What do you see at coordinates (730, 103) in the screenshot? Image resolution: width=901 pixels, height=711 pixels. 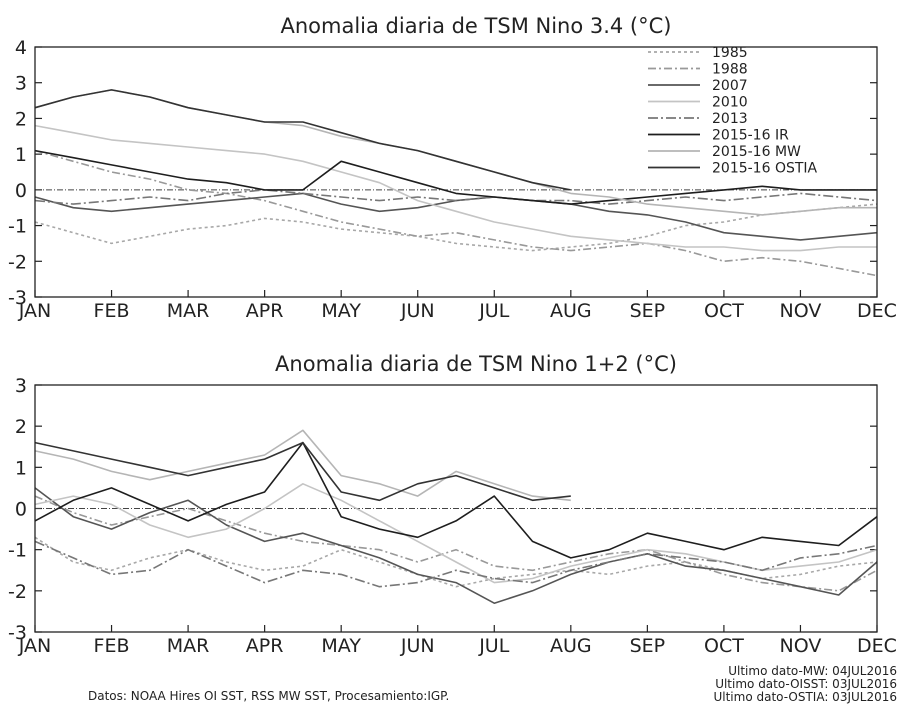 I see `legend-label: 2010` at bounding box center [730, 103].